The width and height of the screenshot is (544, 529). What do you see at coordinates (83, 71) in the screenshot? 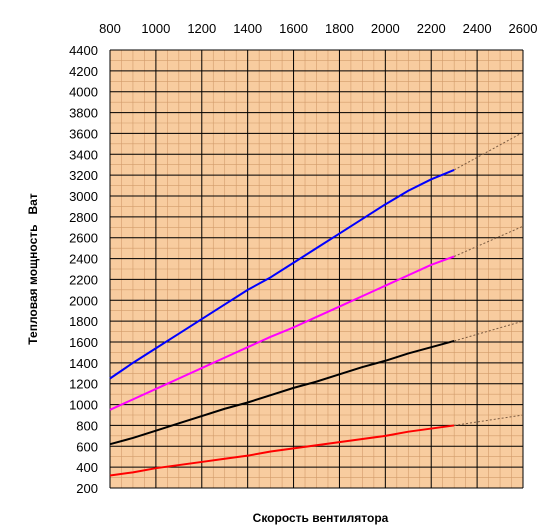
I see `y-tick-label: 4200` at bounding box center [83, 71].